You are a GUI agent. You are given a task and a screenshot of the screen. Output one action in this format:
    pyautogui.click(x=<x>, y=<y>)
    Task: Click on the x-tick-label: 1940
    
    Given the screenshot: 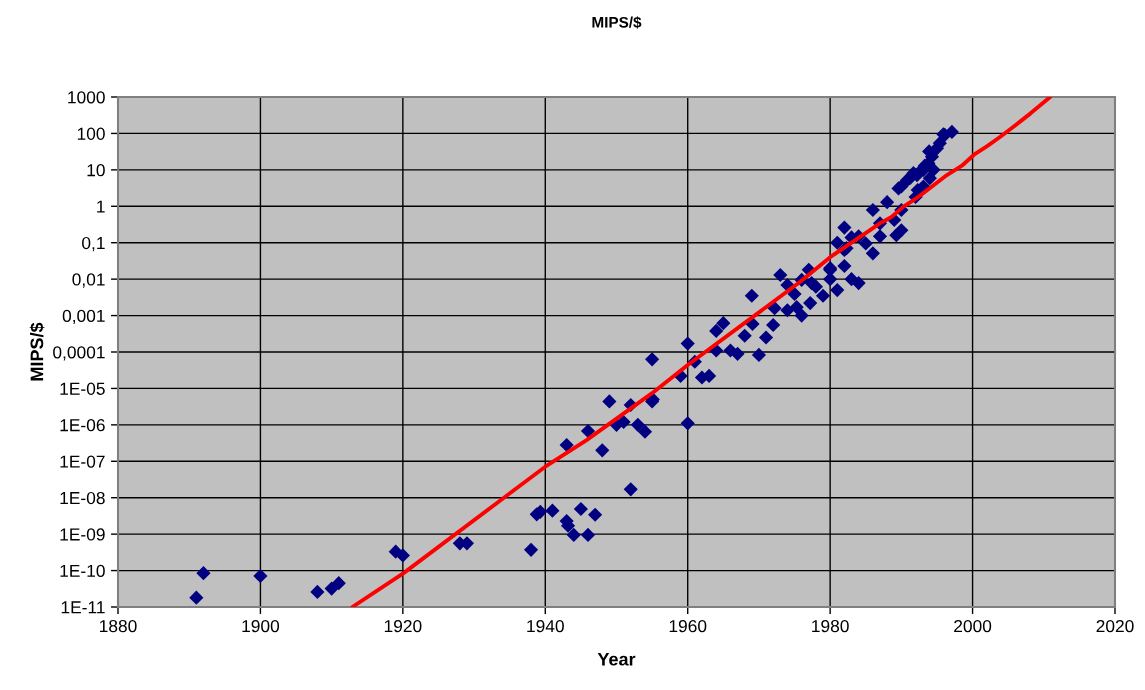 What is the action you would take?
    pyautogui.click(x=545, y=626)
    